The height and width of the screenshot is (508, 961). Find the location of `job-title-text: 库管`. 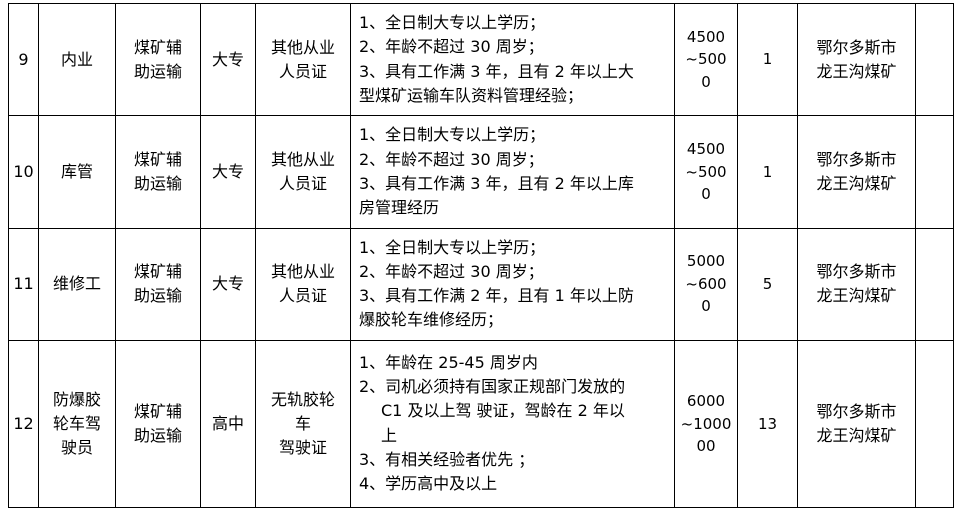

job-title-text: 库管 is located at coordinates (77, 172).